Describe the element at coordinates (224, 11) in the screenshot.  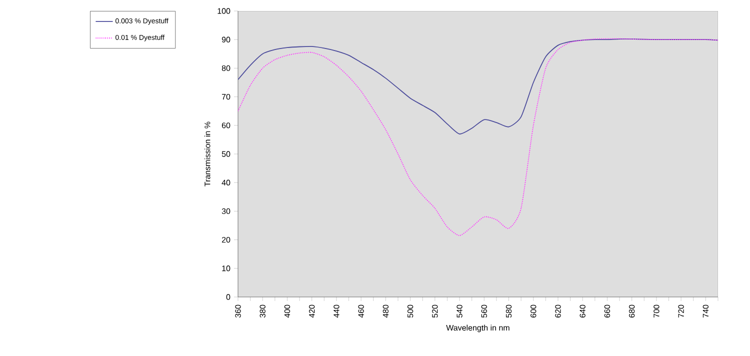
I see `y-tick-label: 100` at that location.